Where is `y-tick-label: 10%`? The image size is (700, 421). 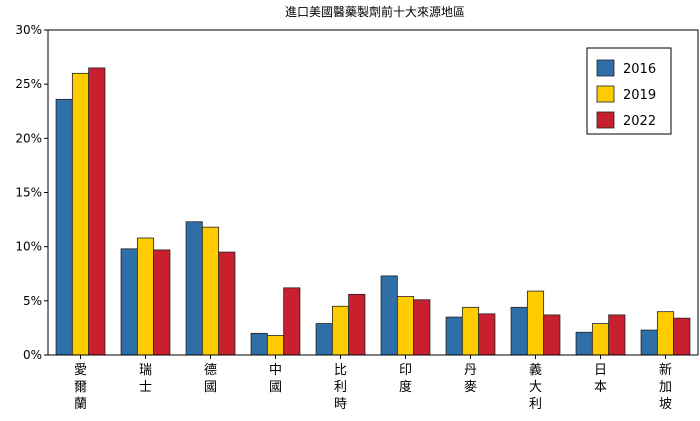 y-tick-label: 10% is located at coordinates (28, 247).